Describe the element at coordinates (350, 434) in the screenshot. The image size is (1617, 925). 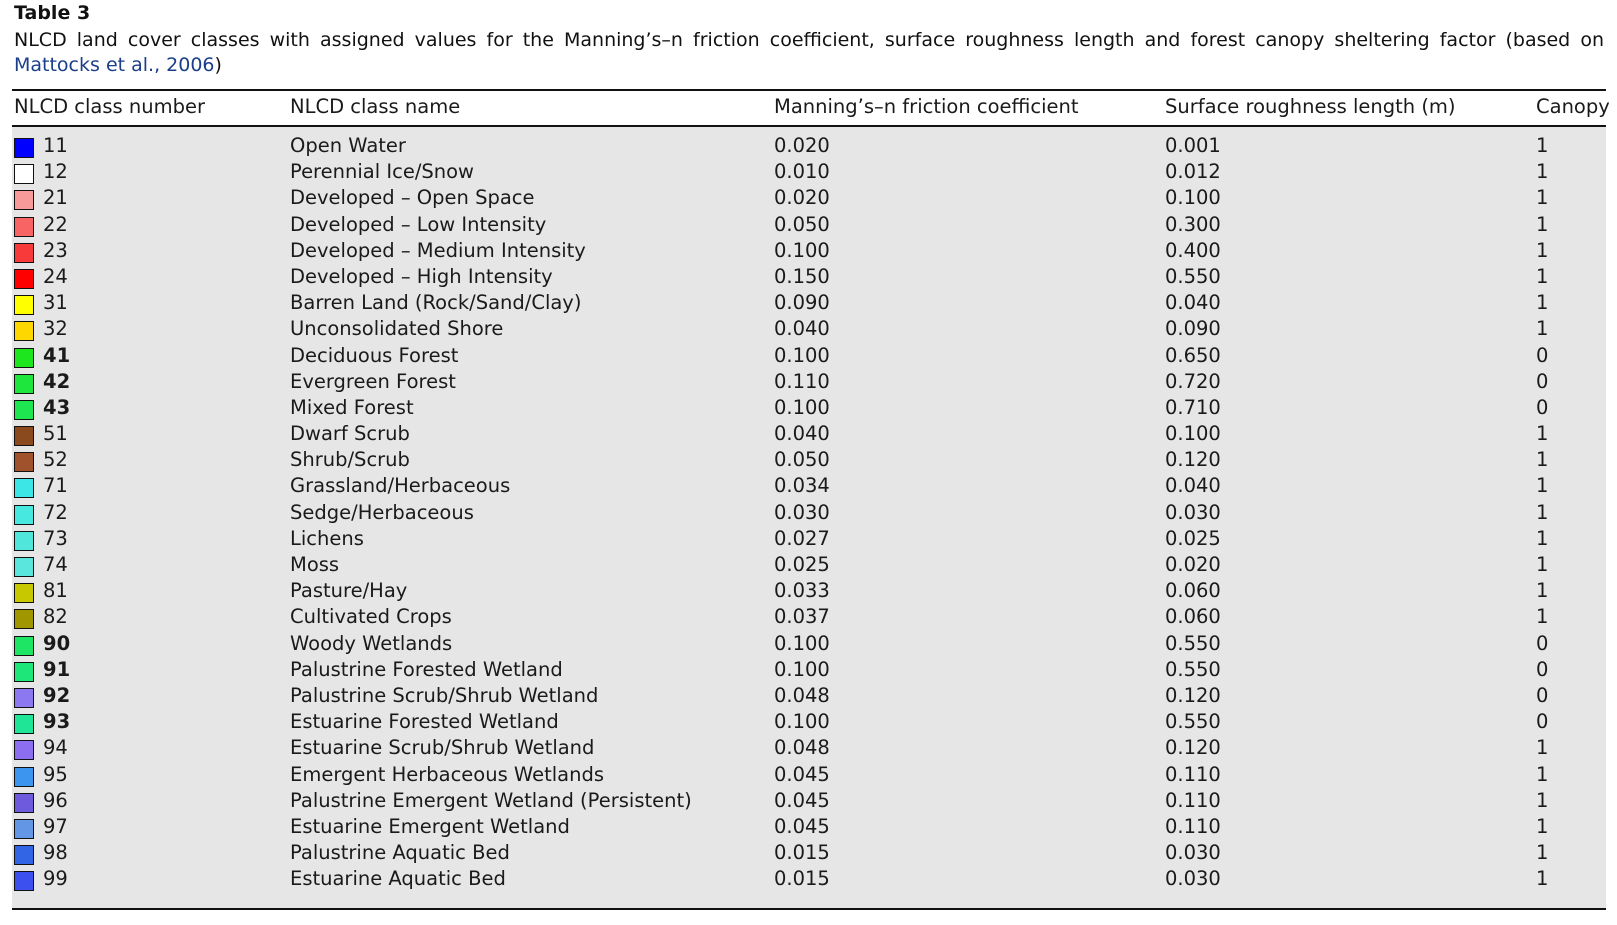
I see `class-name: Dwarf Scrub` at that location.